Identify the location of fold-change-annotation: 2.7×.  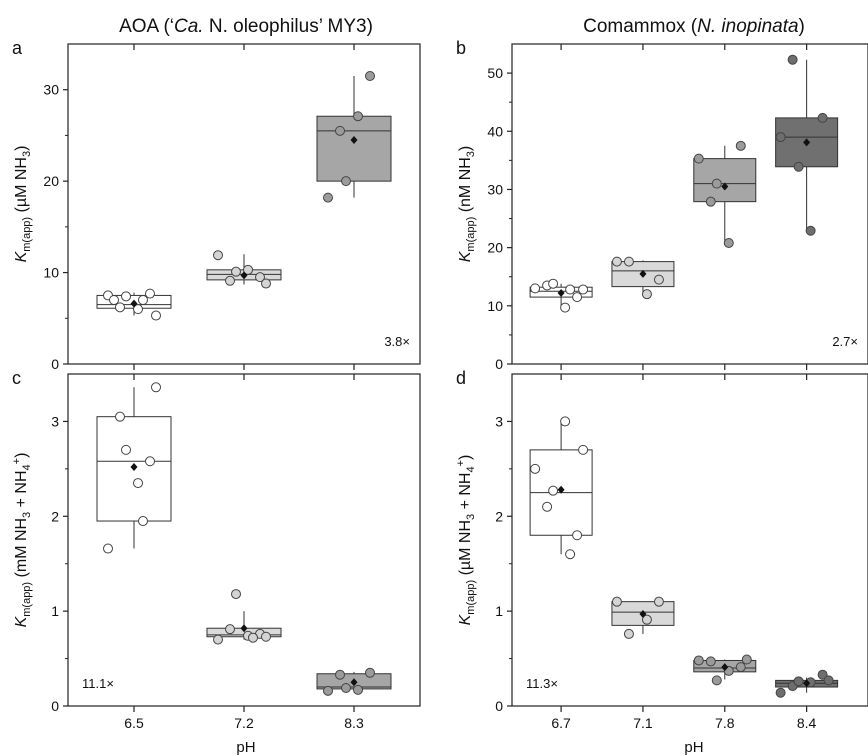
(845, 341).